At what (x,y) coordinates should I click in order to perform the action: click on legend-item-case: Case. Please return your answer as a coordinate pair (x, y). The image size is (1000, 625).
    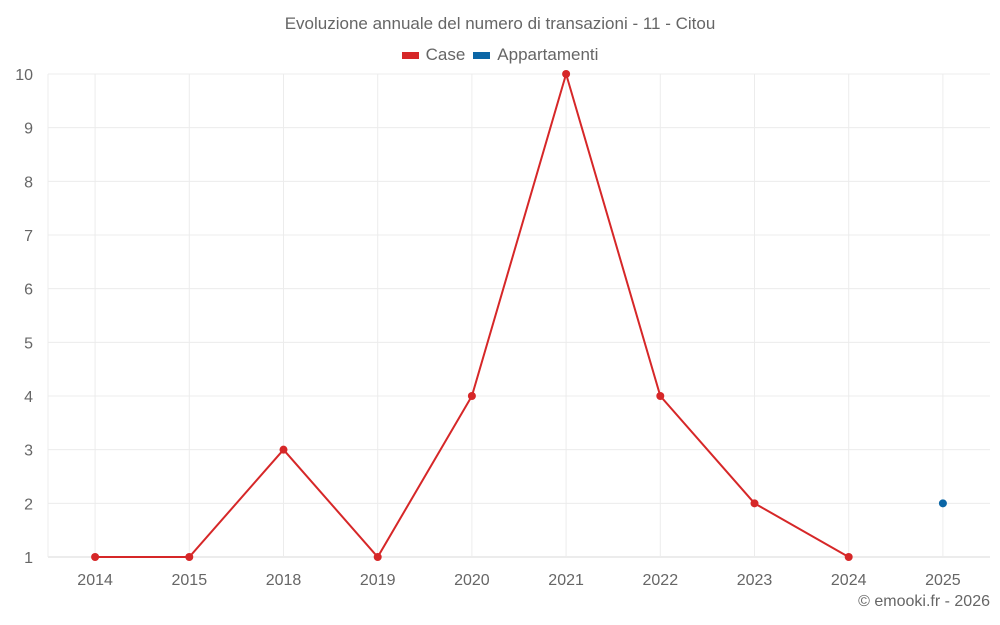
    Looking at the image, I should click on (433, 55).